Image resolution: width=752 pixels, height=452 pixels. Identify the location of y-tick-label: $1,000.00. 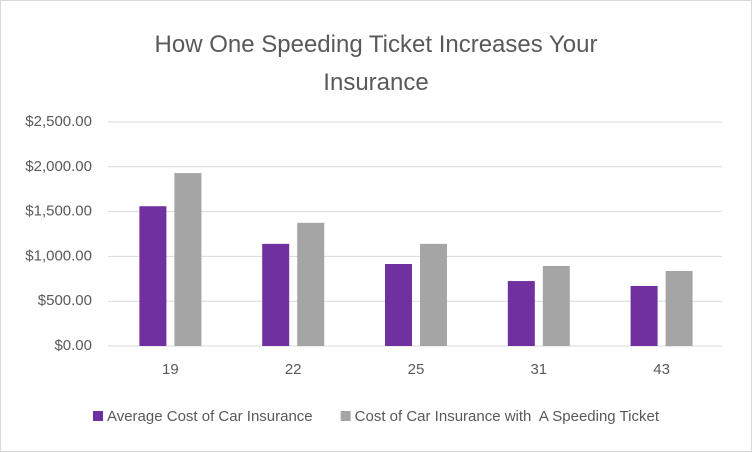
(58, 255).